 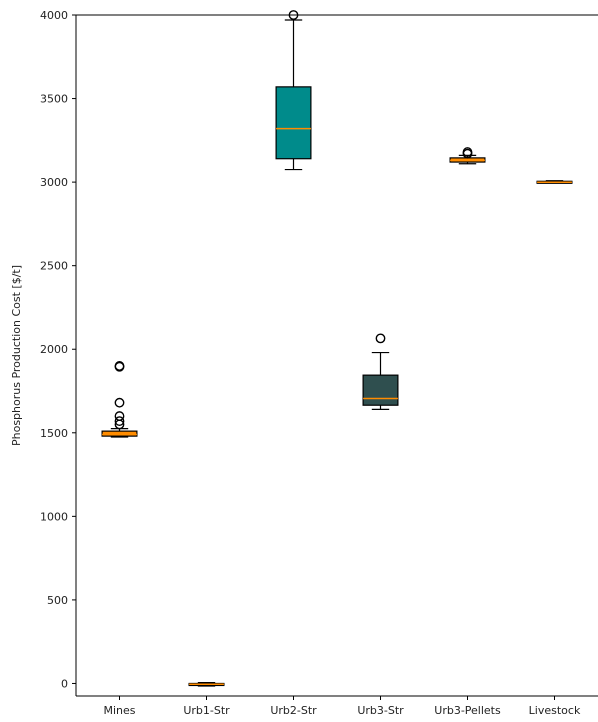 I want to click on y-tick-label: 500, so click(x=57, y=600).